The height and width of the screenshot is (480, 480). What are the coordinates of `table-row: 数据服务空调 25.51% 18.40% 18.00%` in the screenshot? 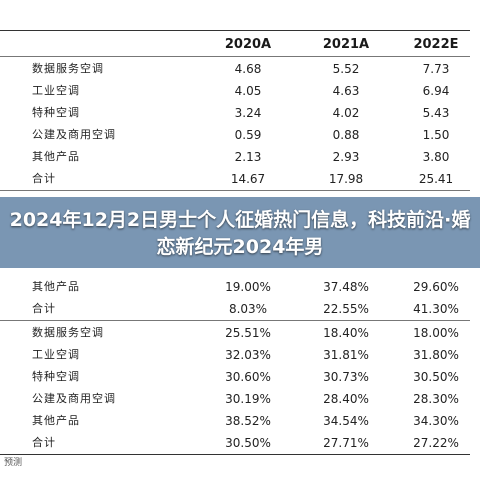 It's located at (240, 333).